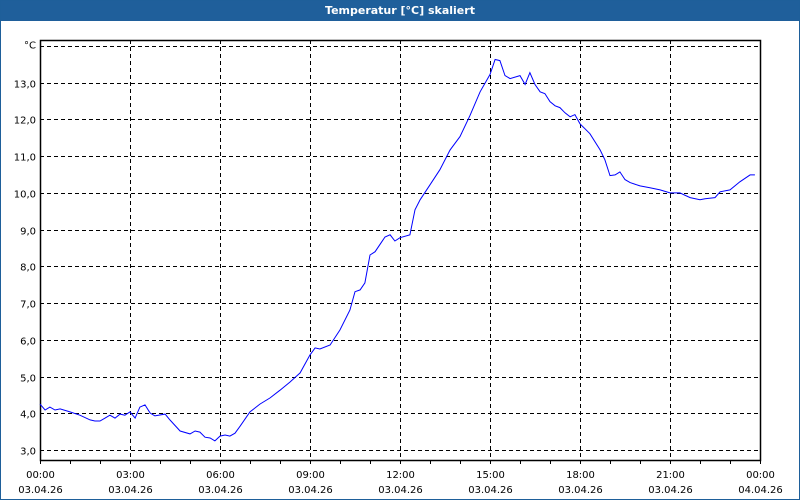  I want to click on y-tick-label: 3,0, so click(28, 452).